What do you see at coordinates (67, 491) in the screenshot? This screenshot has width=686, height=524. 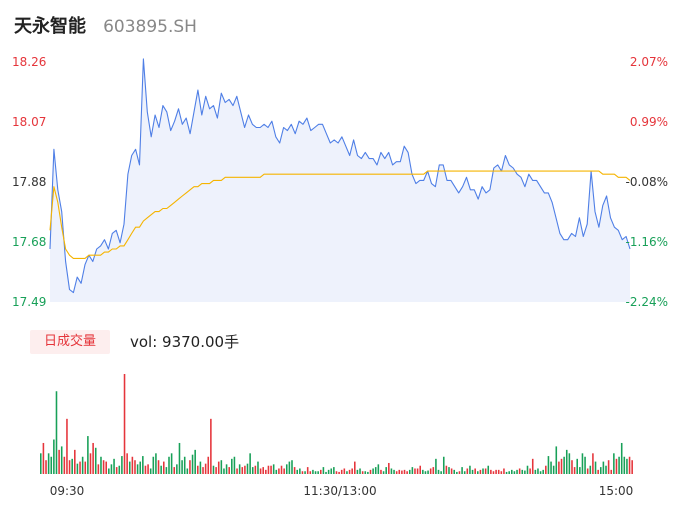 I see `x-tick-label: 09:30` at bounding box center [67, 491].